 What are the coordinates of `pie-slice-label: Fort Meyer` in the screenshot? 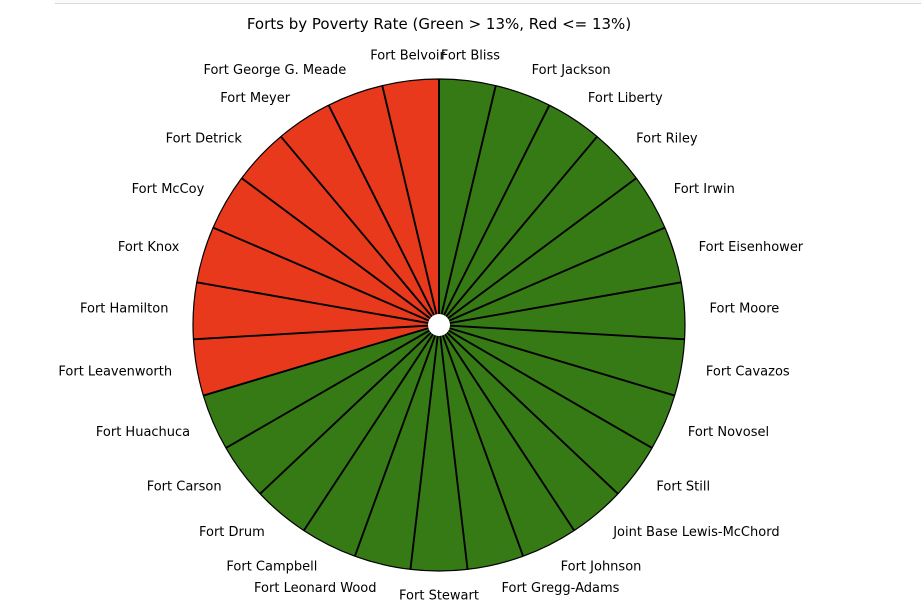 It's located at (255, 98).